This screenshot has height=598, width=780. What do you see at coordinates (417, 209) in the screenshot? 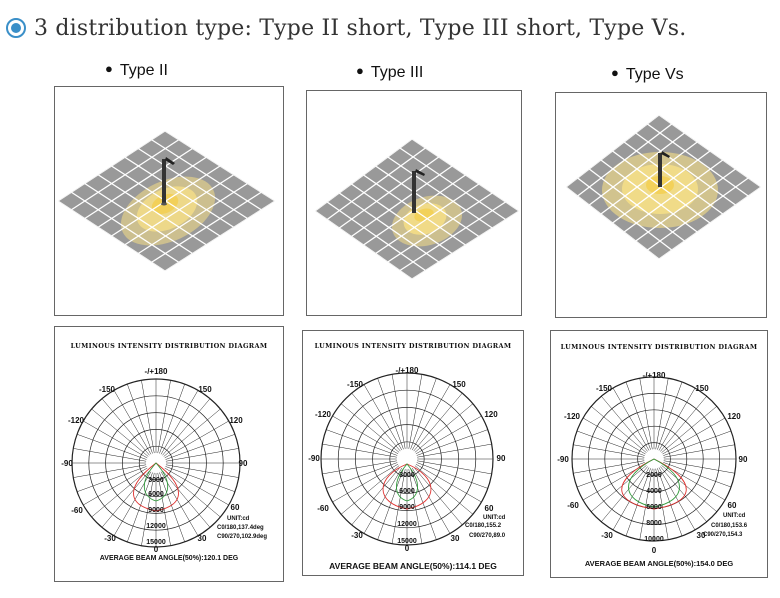
I see `light-pool-illustration-iii` at bounding box center [417, 209].